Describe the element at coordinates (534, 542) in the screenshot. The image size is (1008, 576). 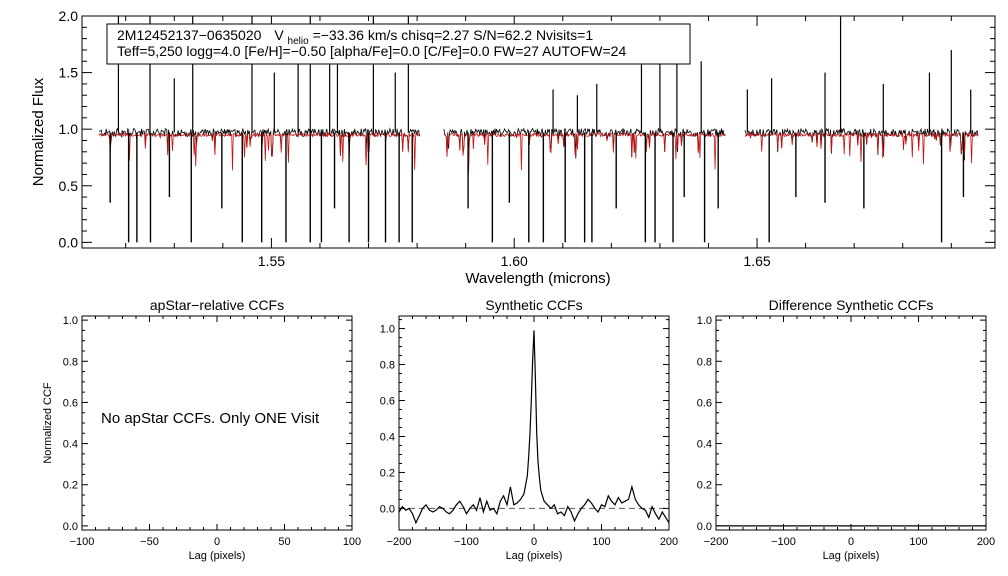
I see `synthetic-ccf-x-tick-label: 0` at that location.